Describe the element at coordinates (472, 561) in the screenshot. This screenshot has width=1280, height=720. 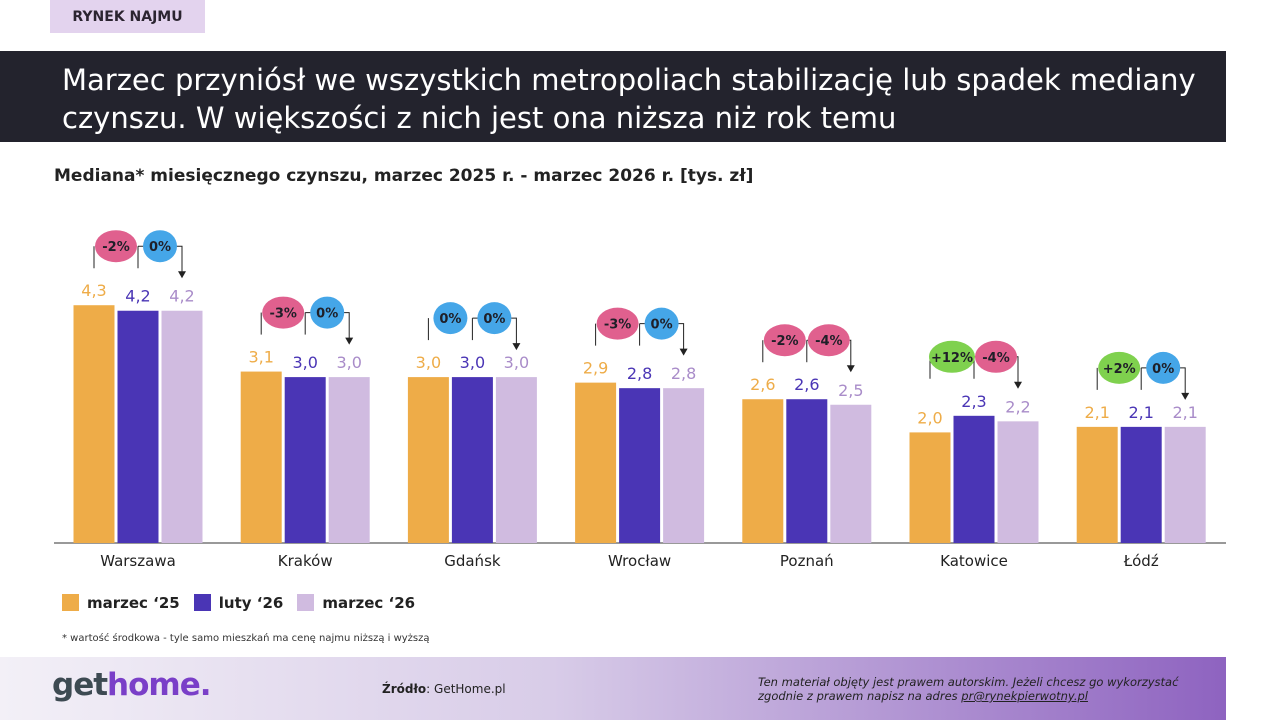
I see `category-label: Gdańsk` at that location.